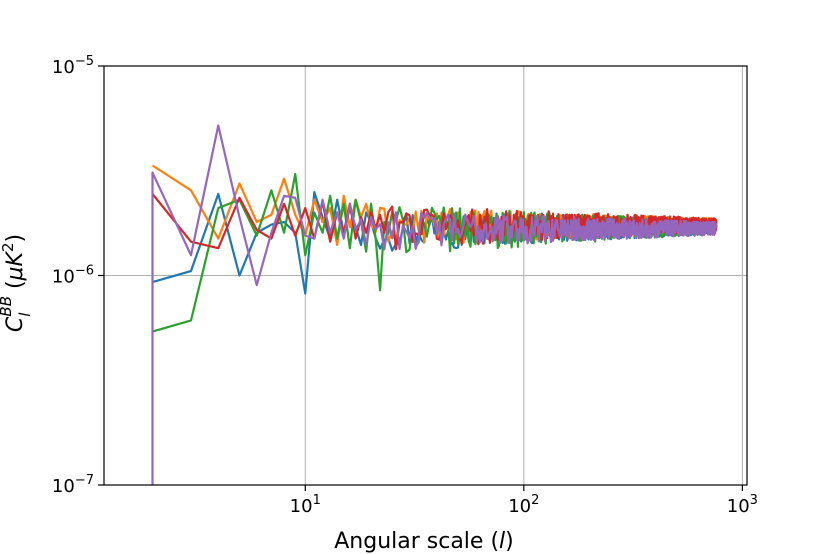 The width and height of the screenshot is (830, 554). I want to click on x-tick-label: 10¹, so click(305, 505).